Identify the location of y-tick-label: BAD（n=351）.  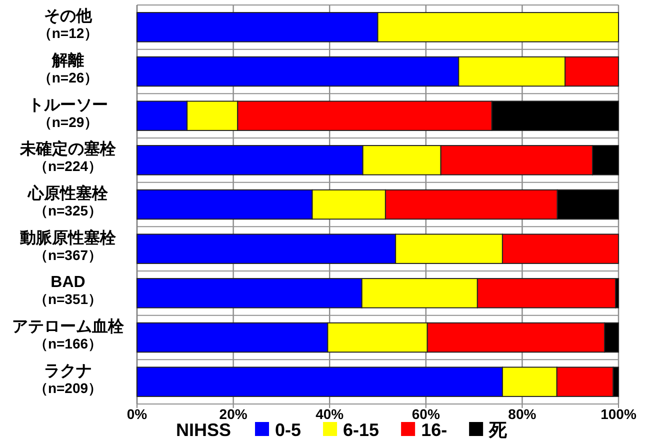
(68, 291).